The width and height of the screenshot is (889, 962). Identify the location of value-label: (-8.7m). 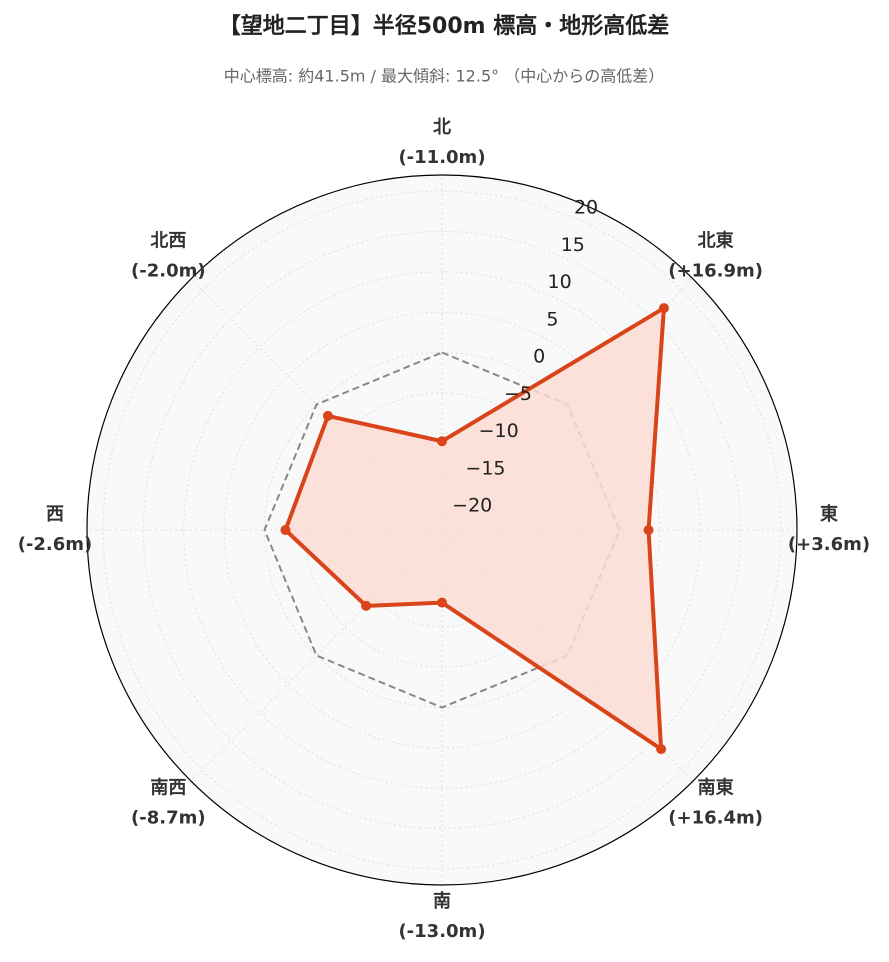
(168, 818).